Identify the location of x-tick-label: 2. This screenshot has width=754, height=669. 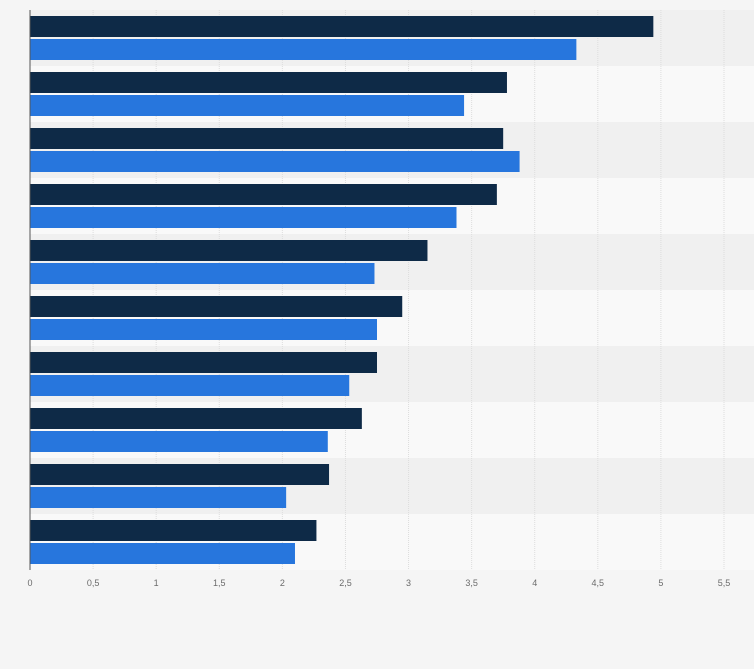
(282, 583).